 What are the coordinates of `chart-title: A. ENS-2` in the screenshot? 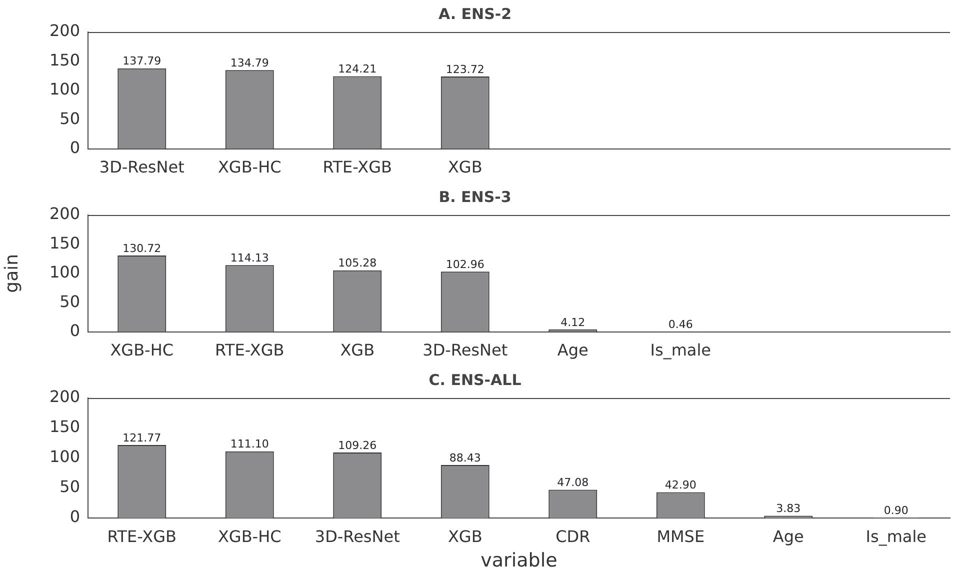 It's located at (475, 13).